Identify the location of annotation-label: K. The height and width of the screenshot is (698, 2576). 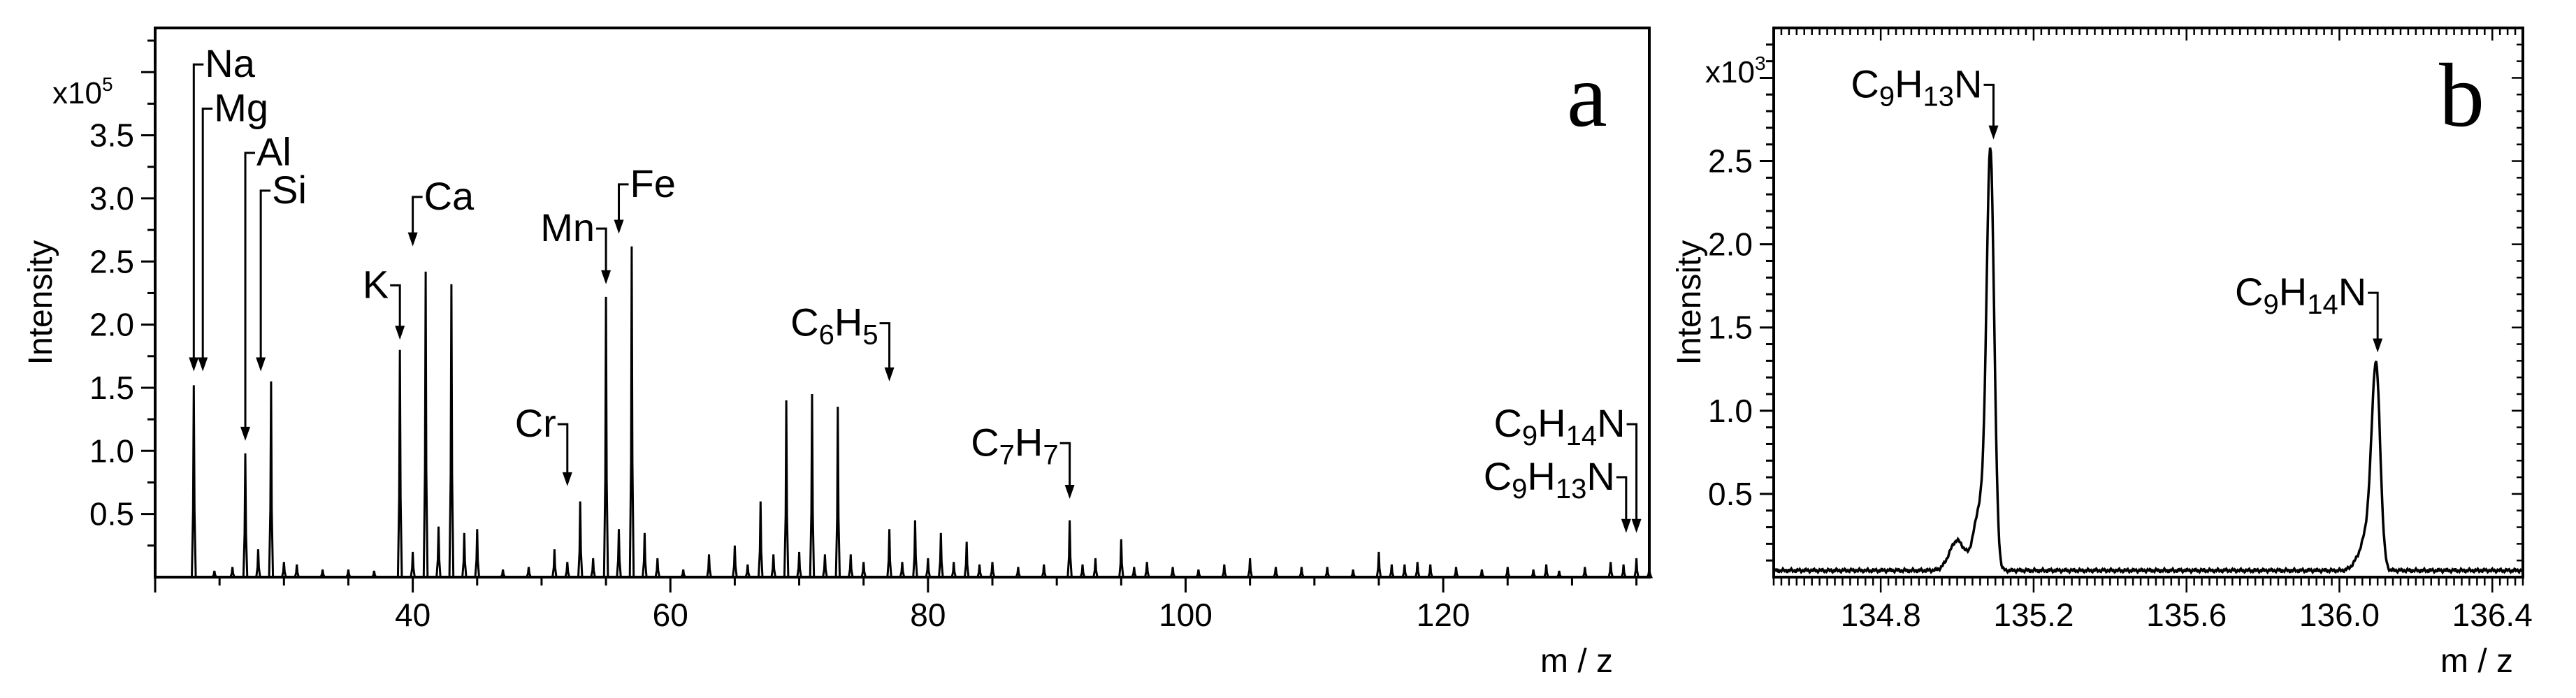
(376, 284).